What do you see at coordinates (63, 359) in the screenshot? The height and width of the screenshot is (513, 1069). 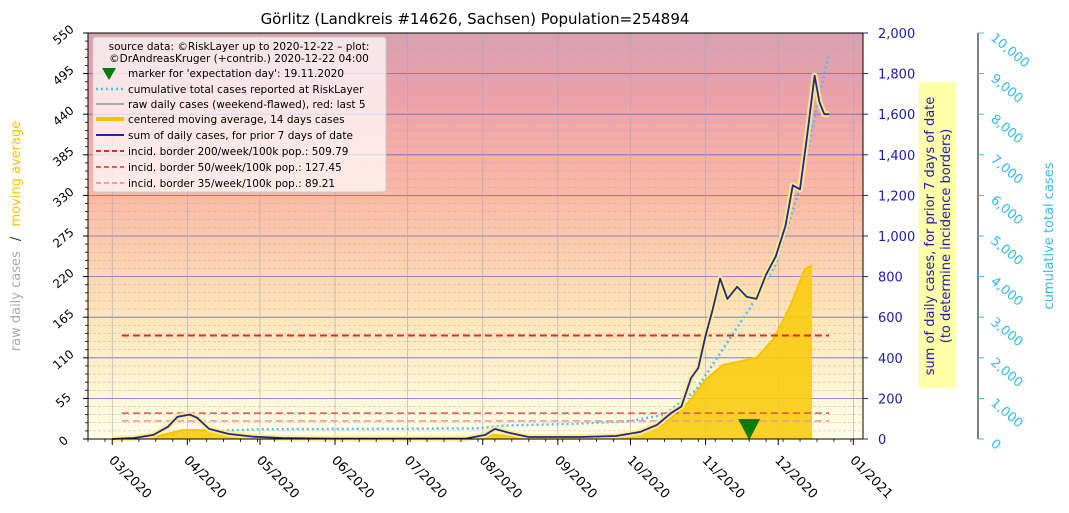 I see `left-axis-tick-label: 110` at bounding box center [63, 359].